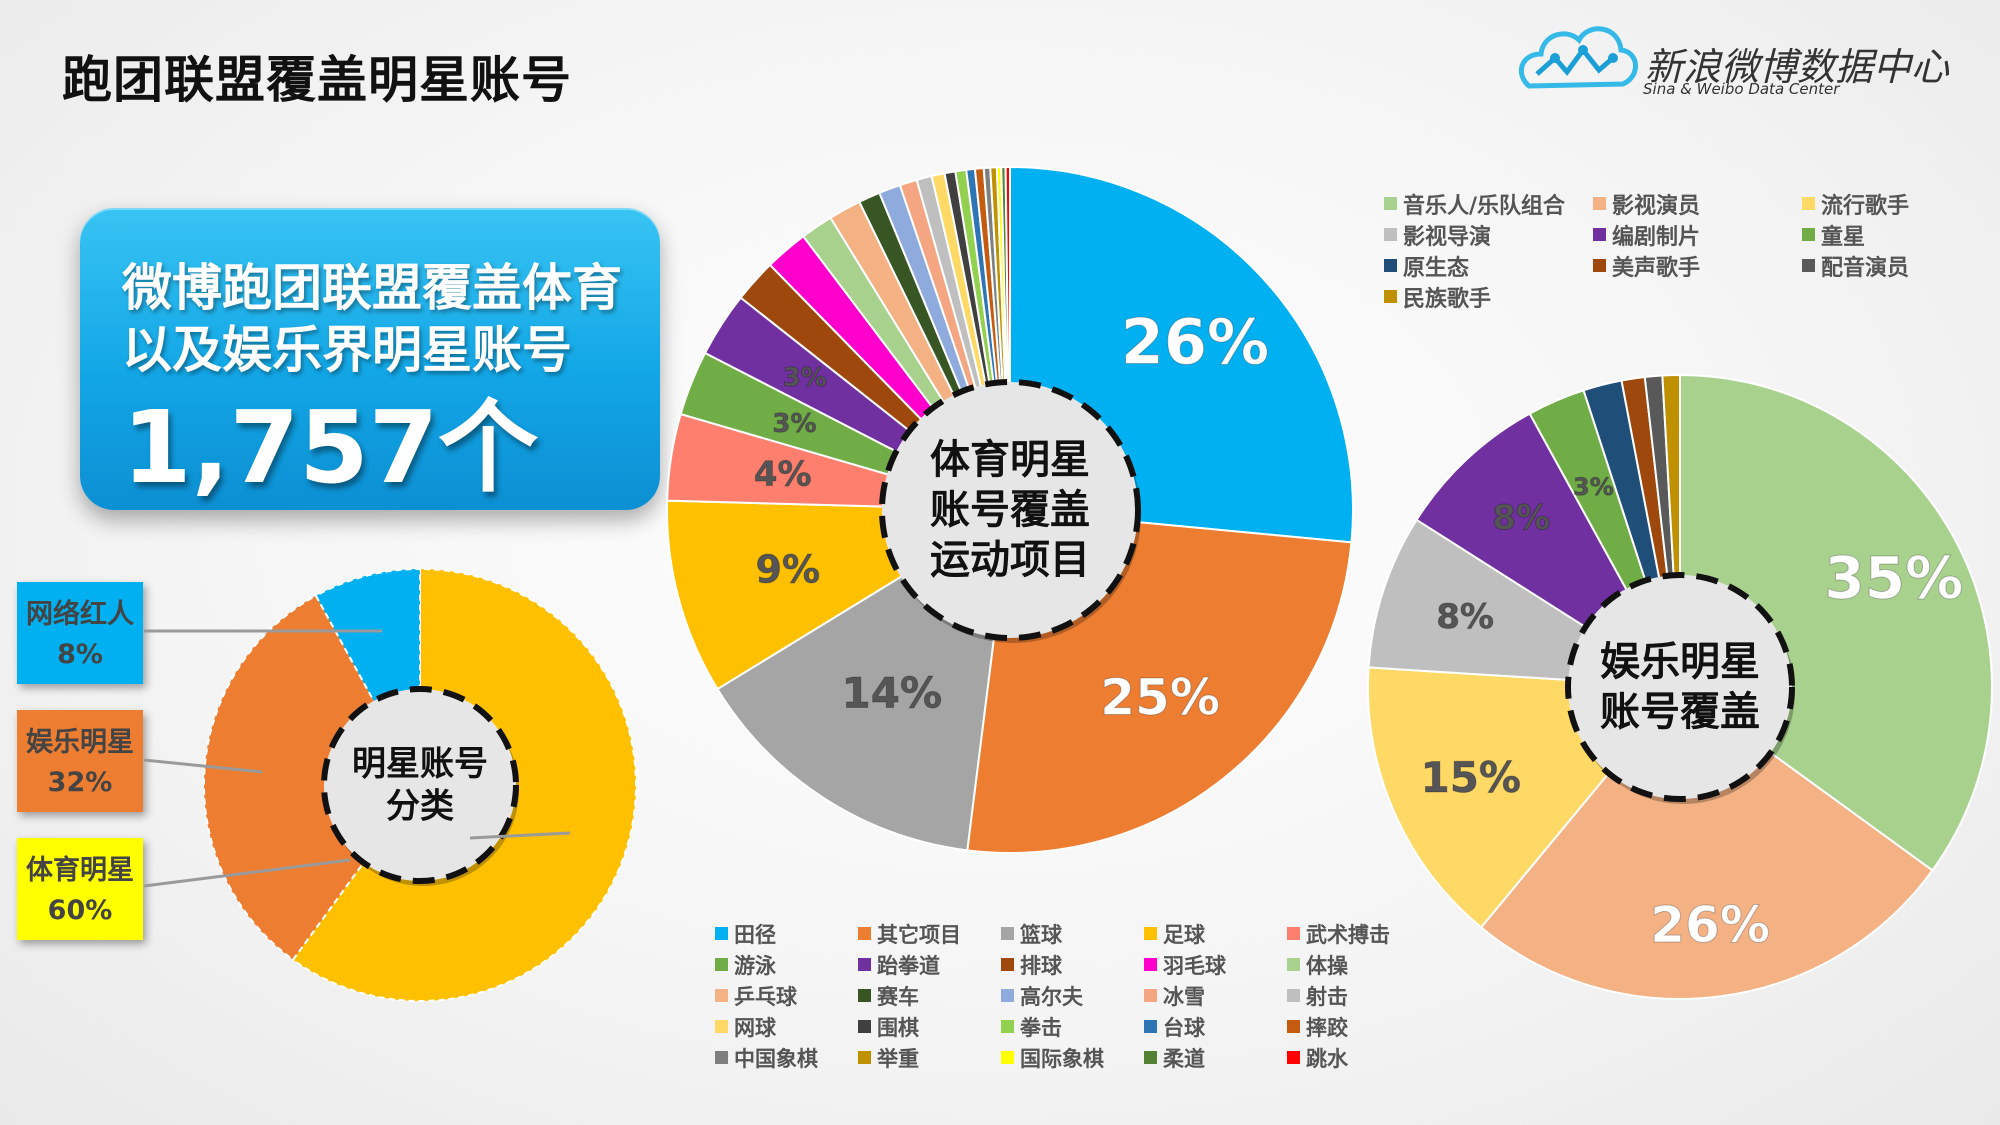 The width and height of the screenshot is (2000, 1125). What do you see at coordinates (80, 870) in the screenshot?
I see `side-label-name: 体育明星` at bounding box center [80, 870].